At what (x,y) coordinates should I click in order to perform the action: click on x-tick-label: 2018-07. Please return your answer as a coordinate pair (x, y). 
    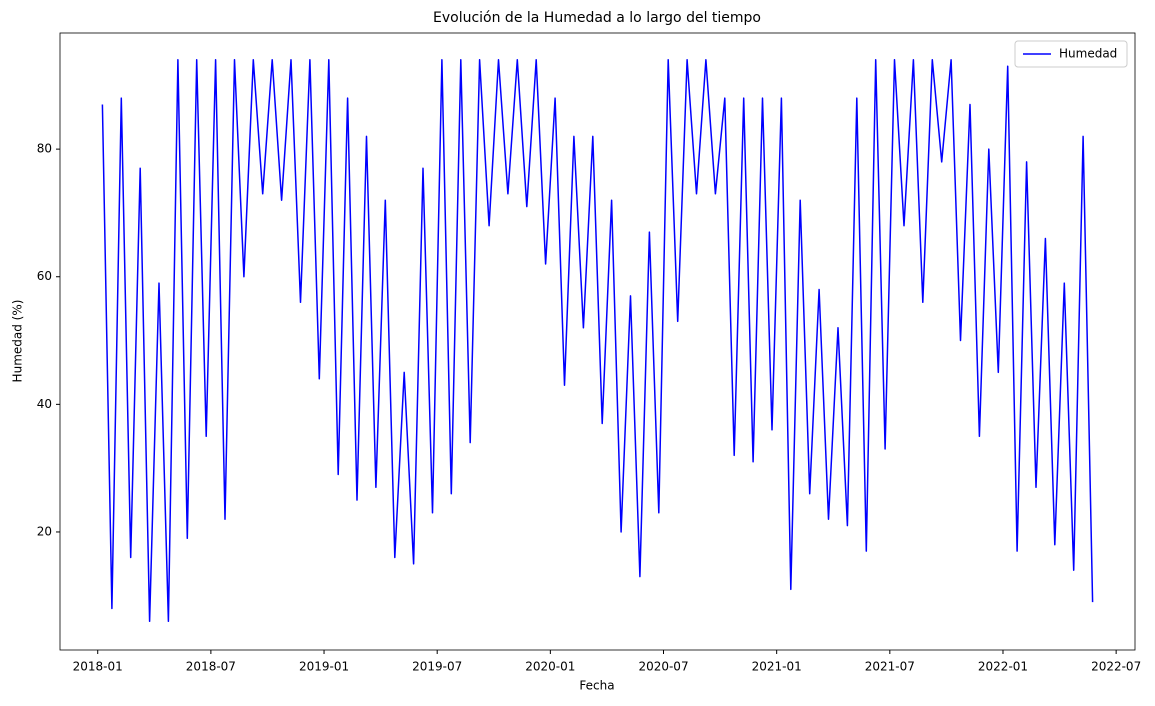
    Looking at the image, I should click on (211, 667).